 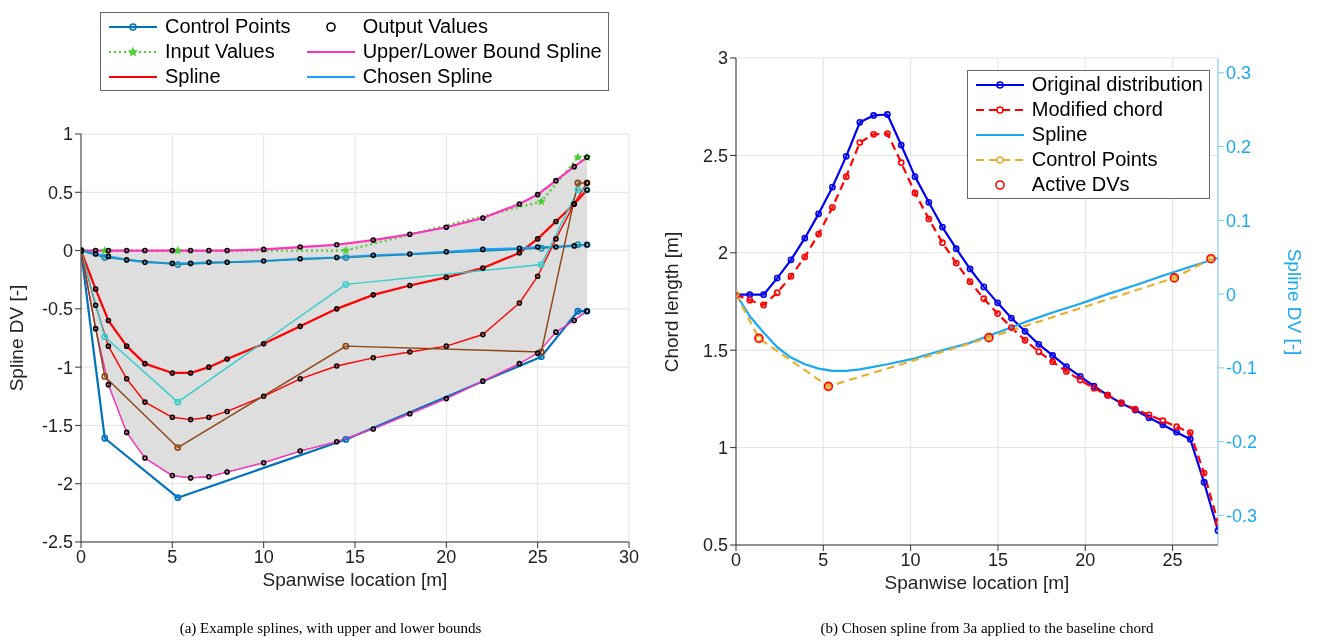 I want to click on y-tick-label: -2, so click(x=64, y=484).